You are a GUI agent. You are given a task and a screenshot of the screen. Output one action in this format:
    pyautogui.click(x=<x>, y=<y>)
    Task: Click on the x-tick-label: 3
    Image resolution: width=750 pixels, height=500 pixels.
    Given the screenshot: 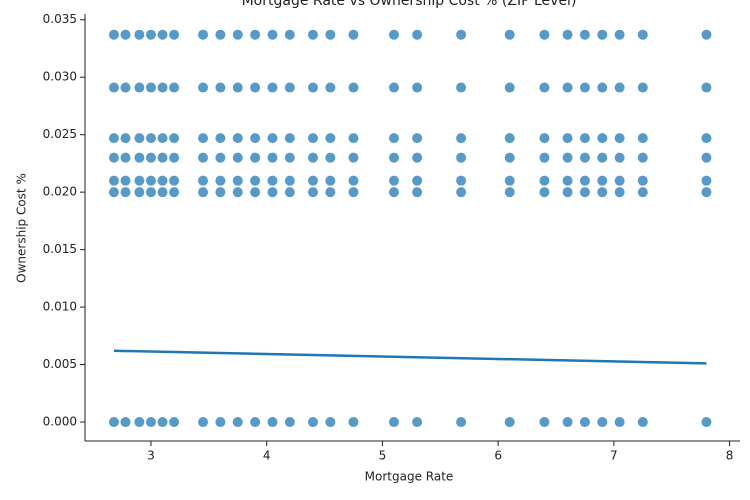 What is the action you would take?
    pyautogui.click(x=151, y=456)
    